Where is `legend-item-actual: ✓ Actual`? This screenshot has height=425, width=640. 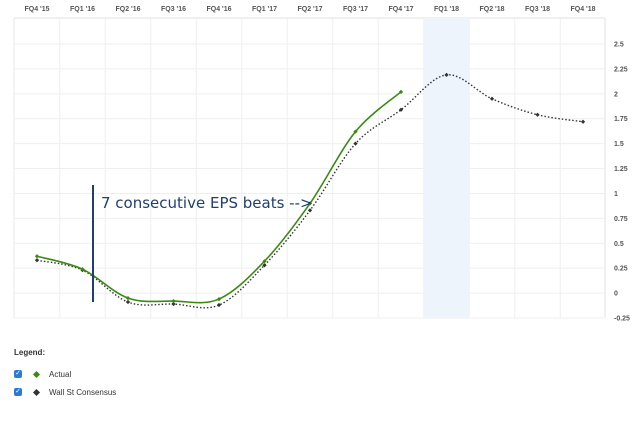
legend-item-actual: ✓ Actual is located at coordinates (65, 374).